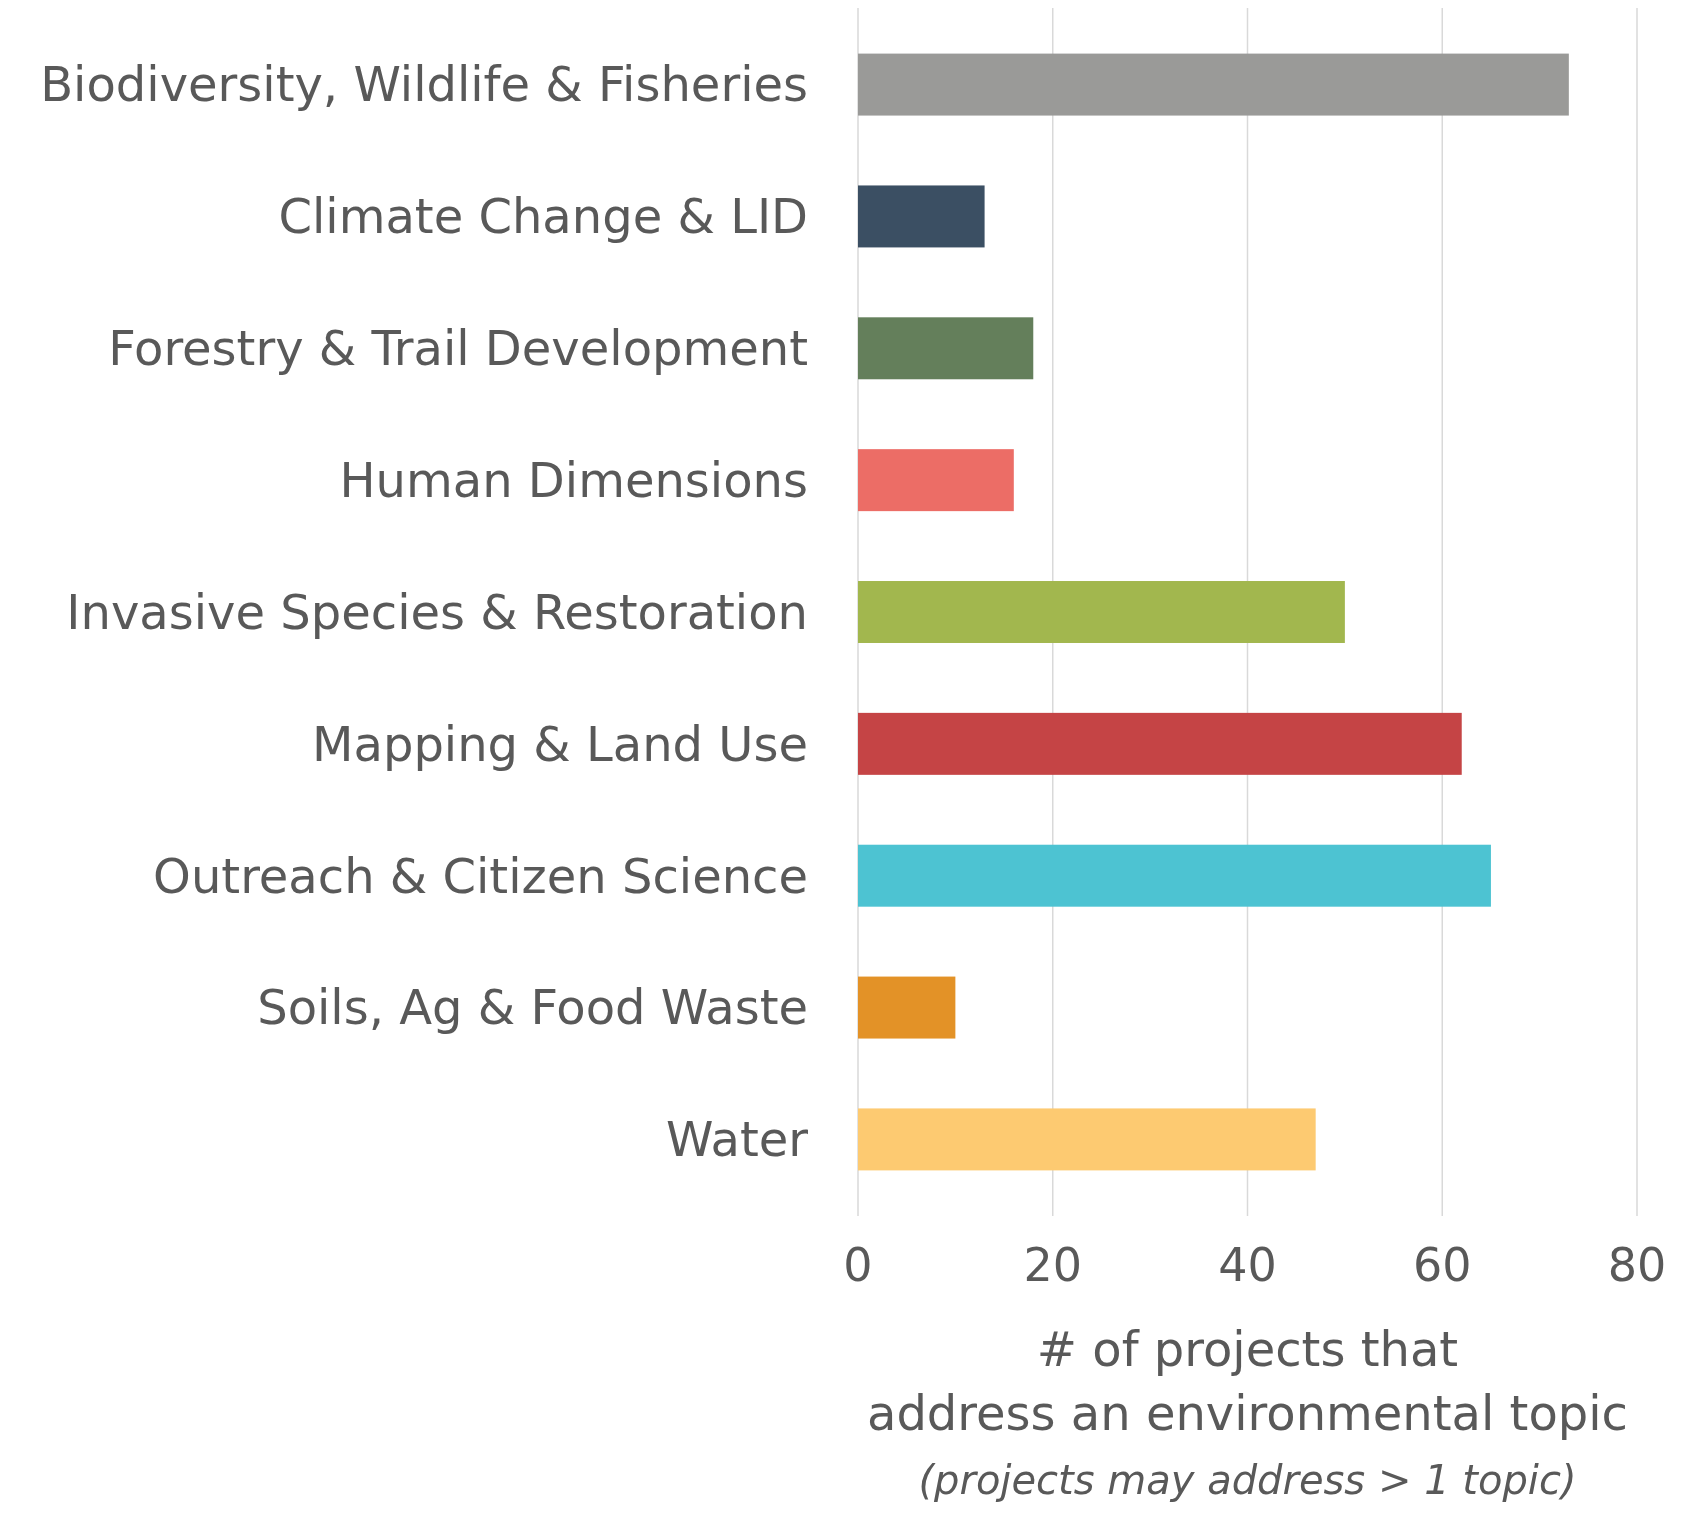 Image resolution: width=1705 pixels, height=1524 pixels. Describe the element at coordinates (560, 743) in the screenshot. I see `y-tick-label: Mapping & Land Use` at that location.